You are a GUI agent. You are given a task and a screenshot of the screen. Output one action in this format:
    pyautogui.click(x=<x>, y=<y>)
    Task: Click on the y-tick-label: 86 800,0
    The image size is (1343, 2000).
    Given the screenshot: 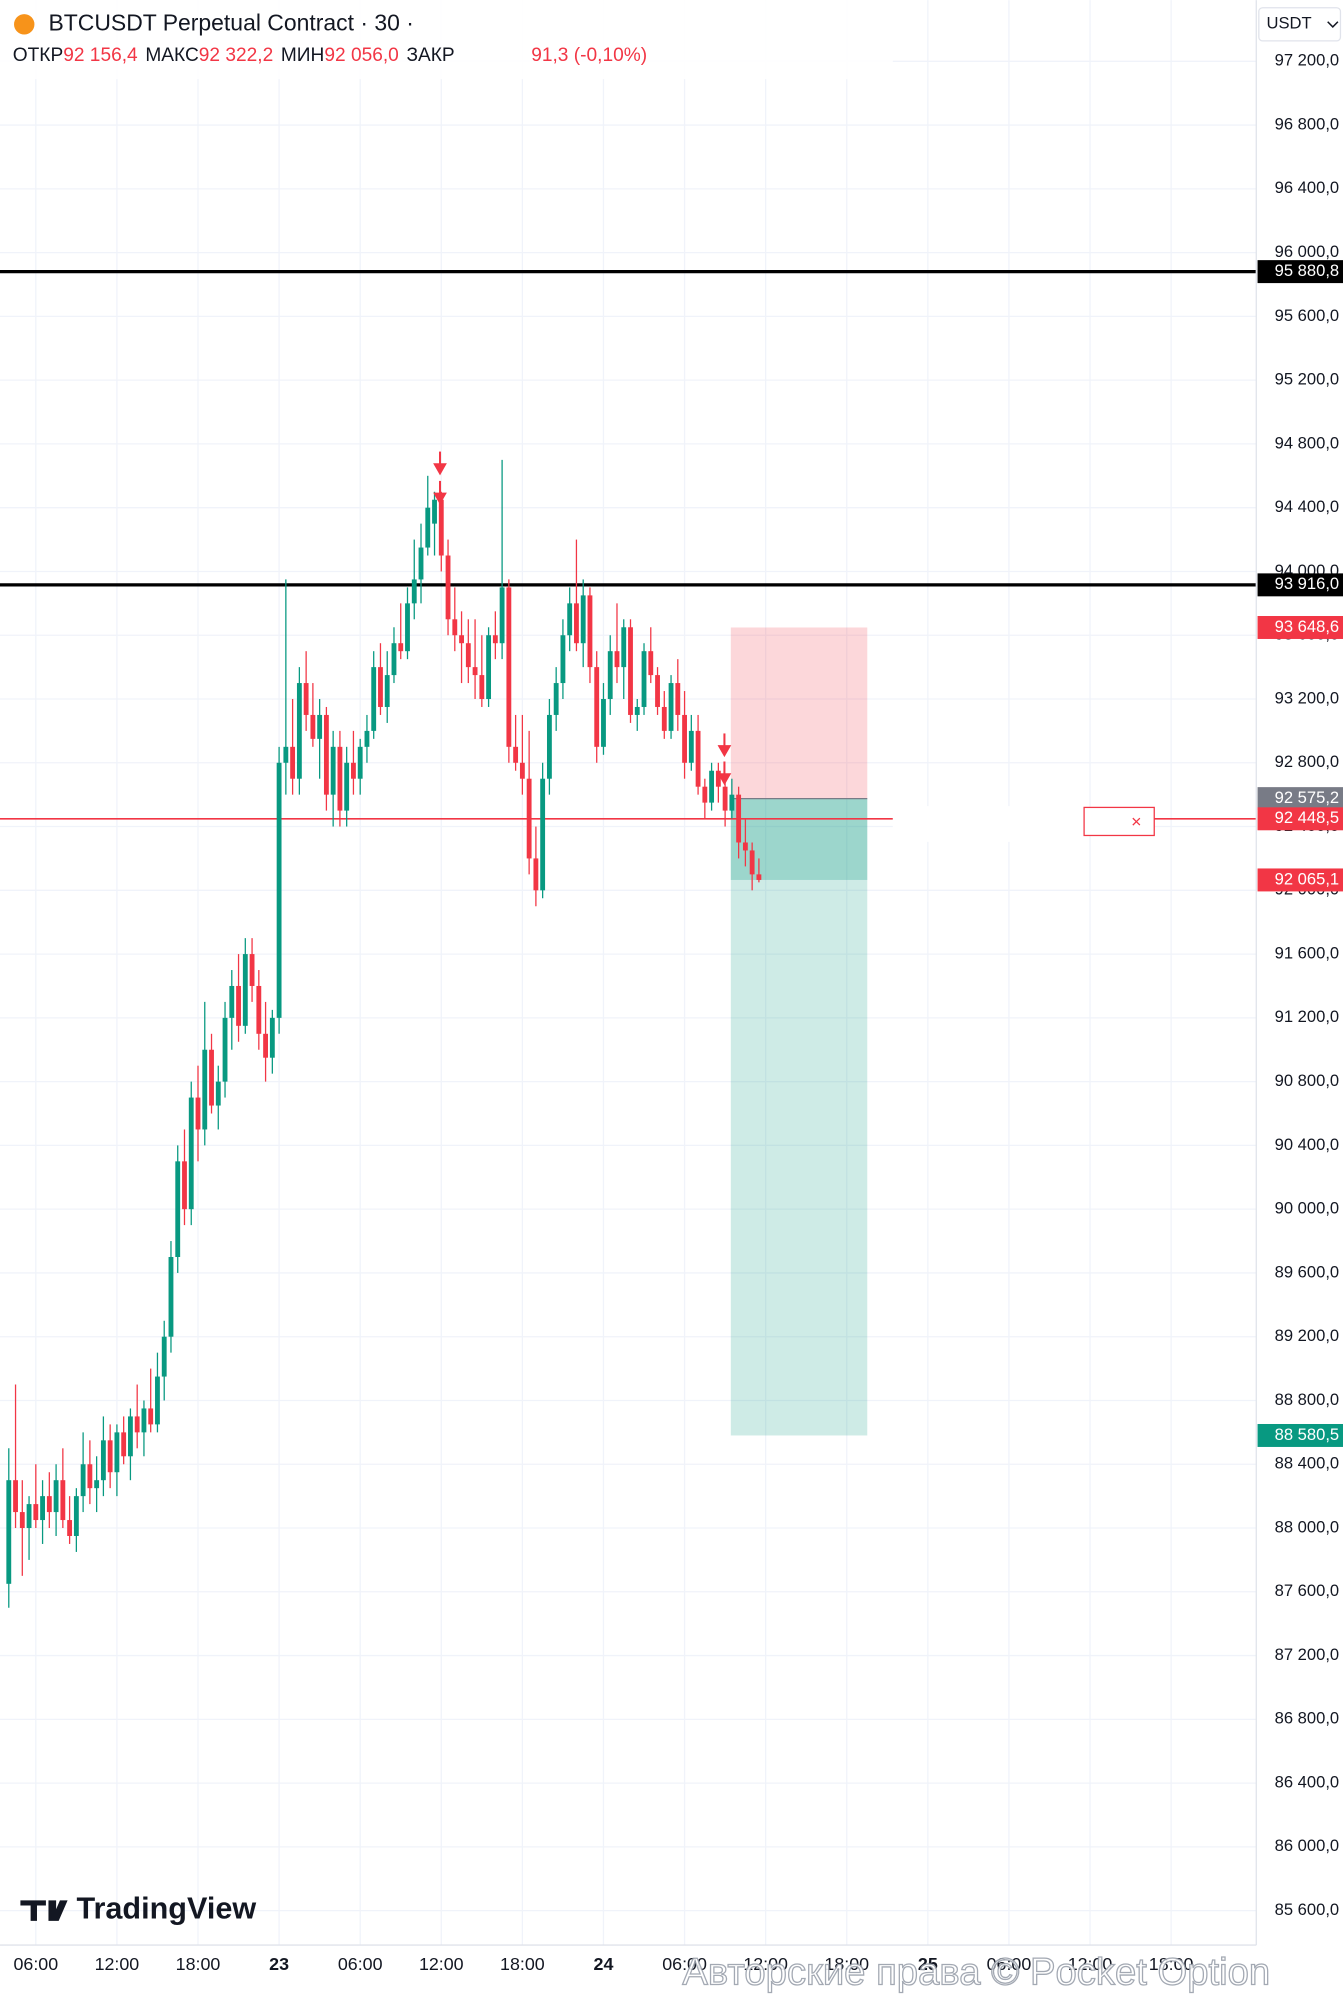 What is the action you would take?
    pyautogui.click(x=1307, y=1718)
    